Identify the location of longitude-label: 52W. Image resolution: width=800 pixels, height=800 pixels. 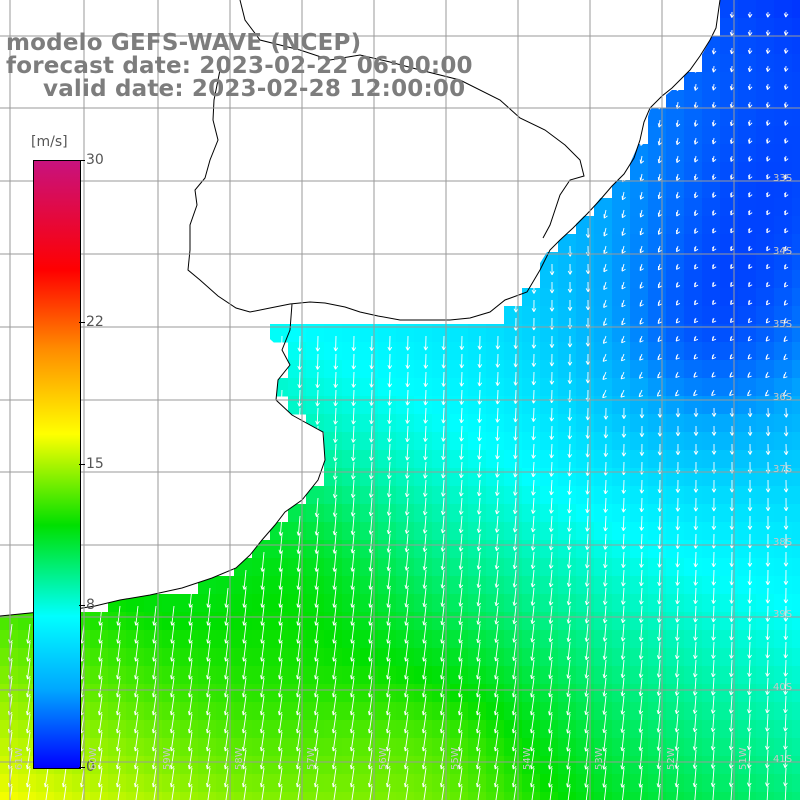
(671, 758).